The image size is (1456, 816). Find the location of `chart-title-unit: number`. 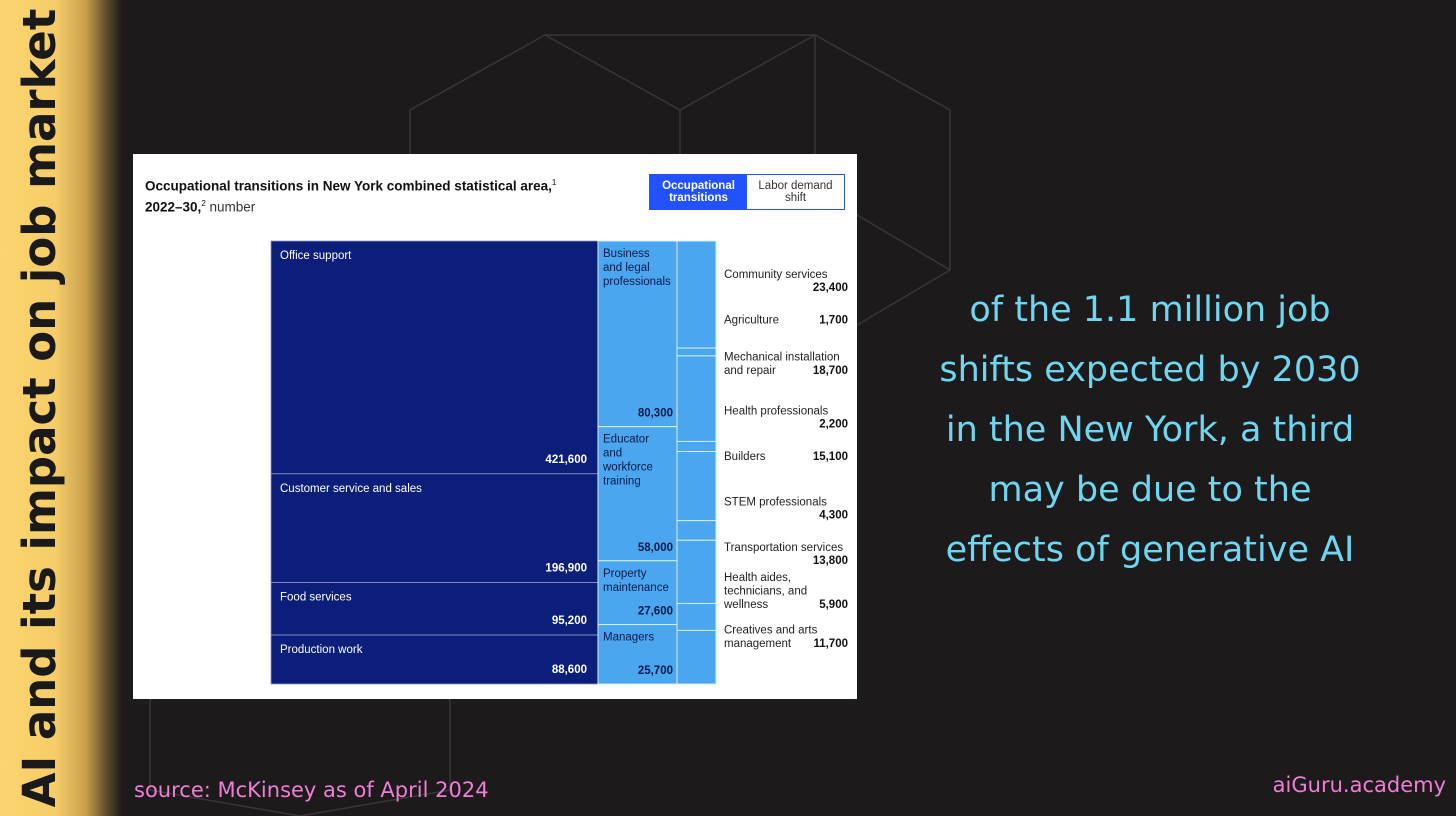

chart-title-unit: number is located at coordinates (230, 206).